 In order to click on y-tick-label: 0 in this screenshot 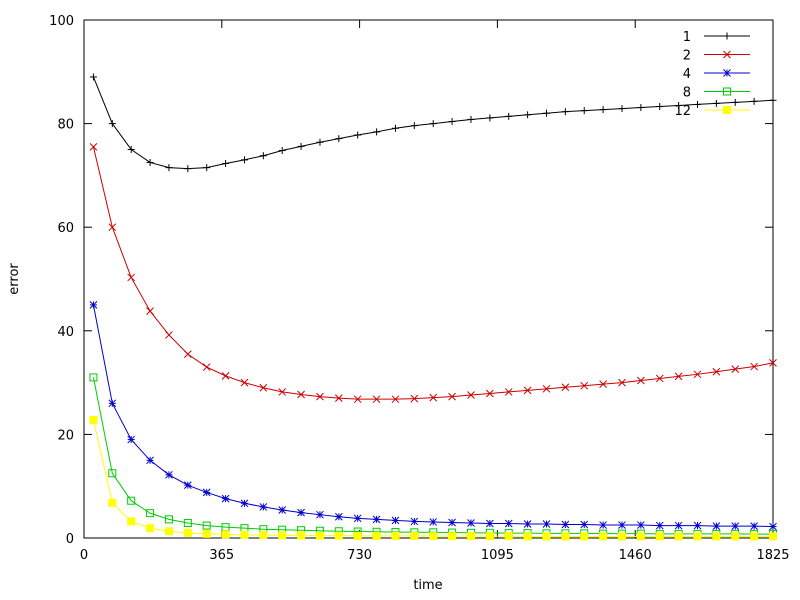, I will do `click(70, 539)`.